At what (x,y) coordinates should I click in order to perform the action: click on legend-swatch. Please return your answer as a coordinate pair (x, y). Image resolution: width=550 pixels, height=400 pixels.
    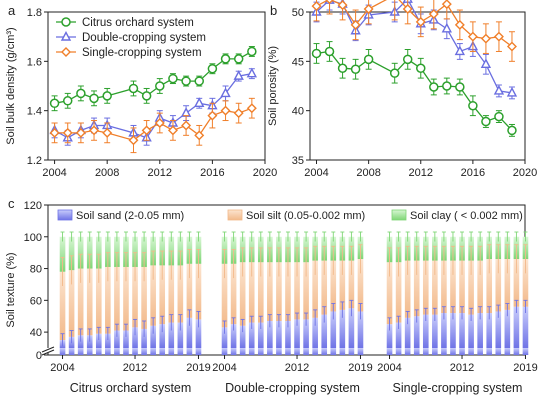
    Looking at the image, I should click on (235, 215).